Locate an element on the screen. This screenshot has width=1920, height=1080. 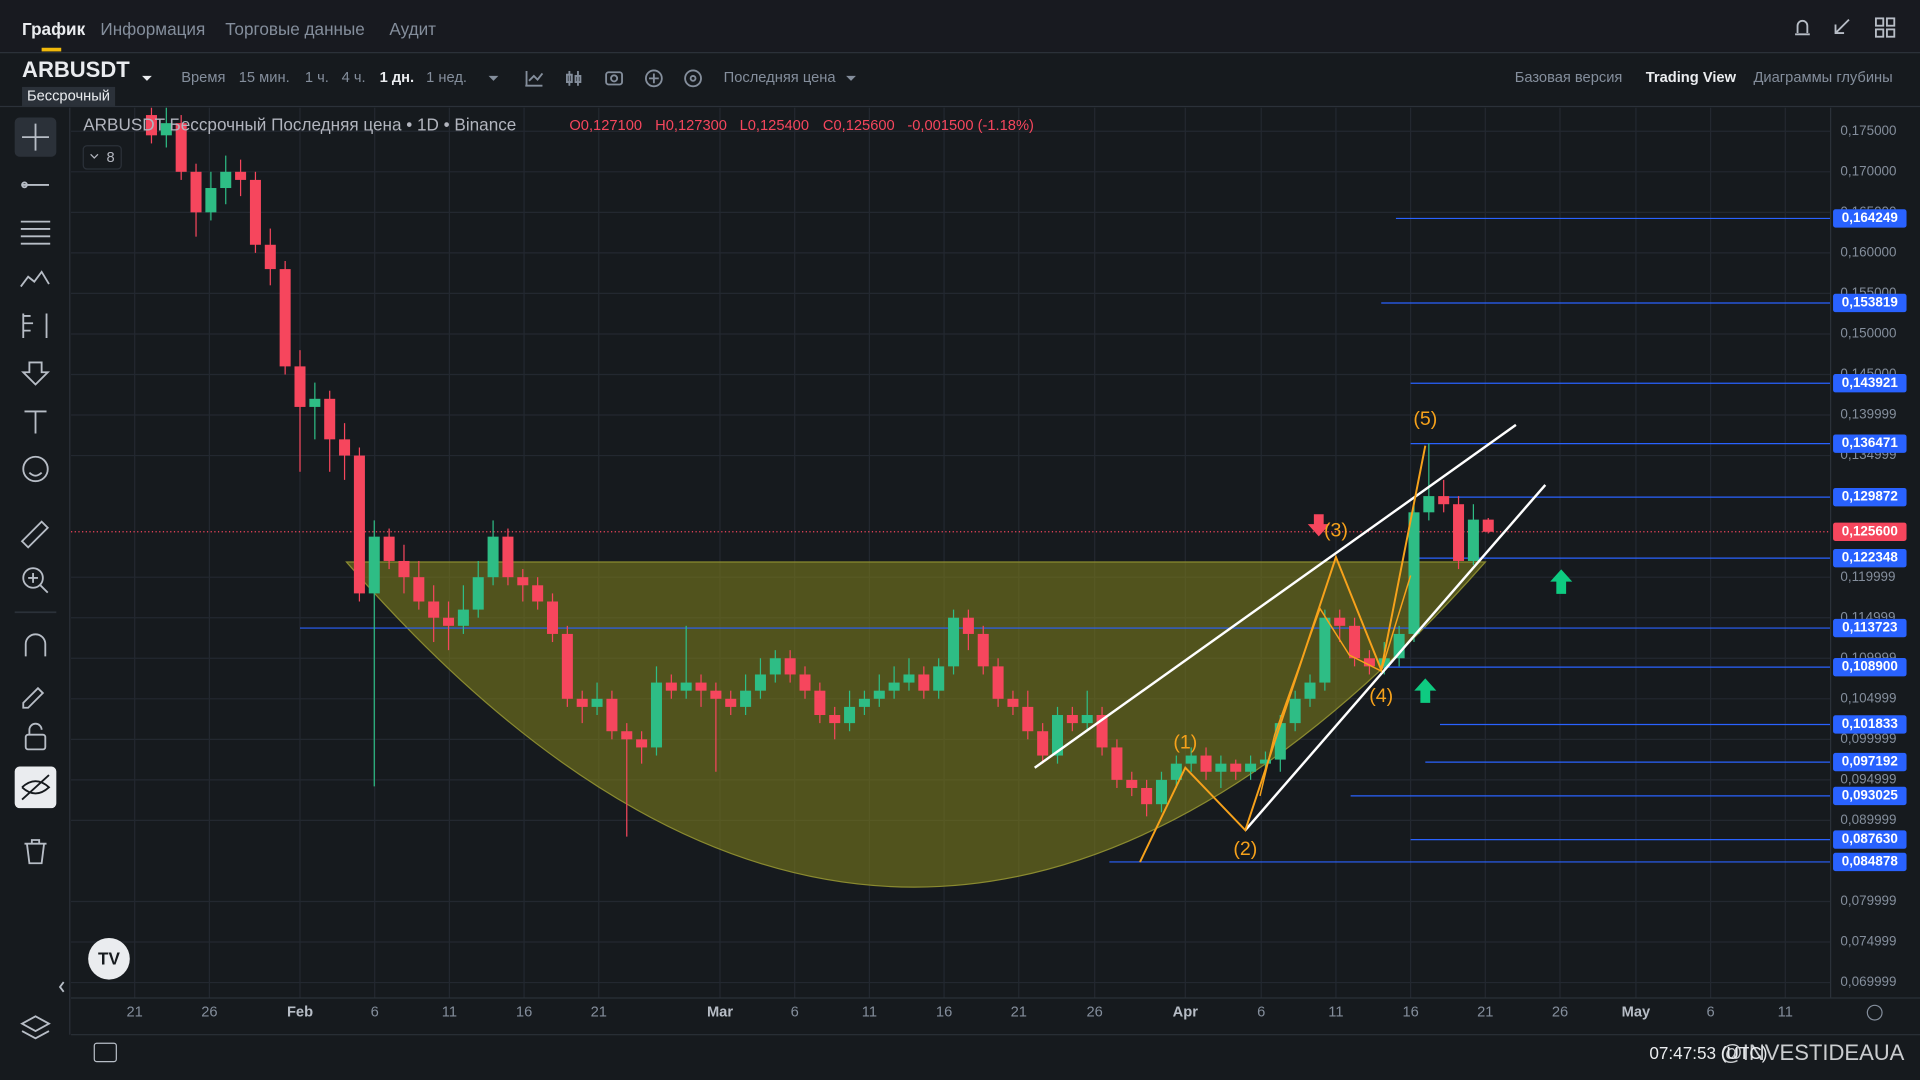
view-option-active: Trading View is located at coordinates (1691, 78).